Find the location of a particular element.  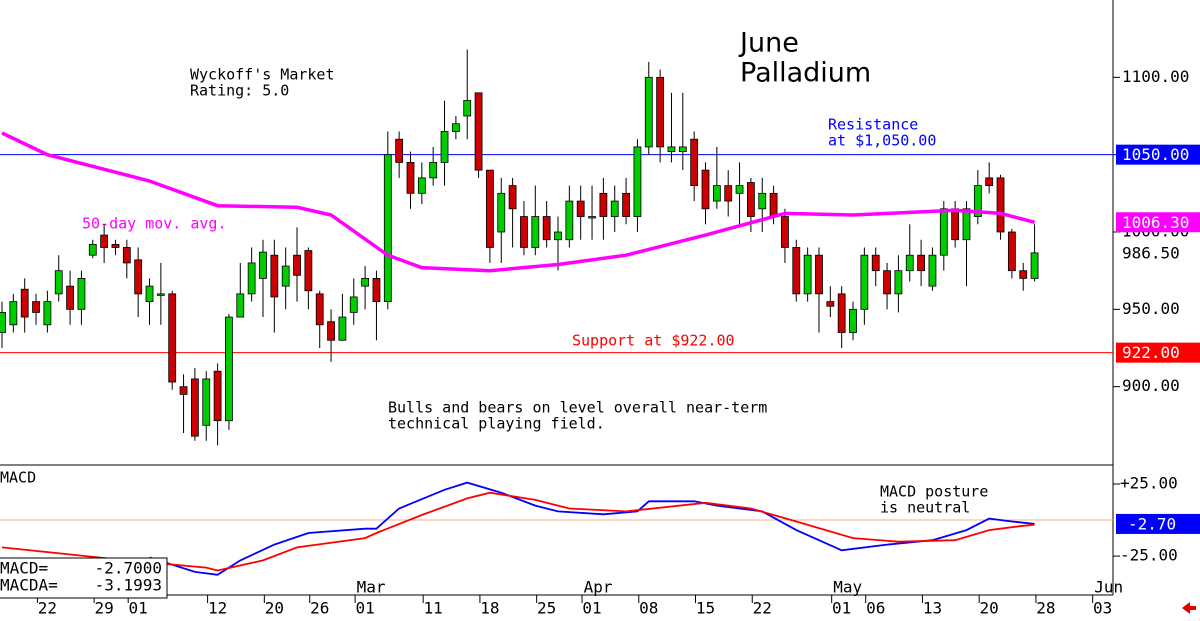

legend-name: MACD= is located at coordinates (24, 568).